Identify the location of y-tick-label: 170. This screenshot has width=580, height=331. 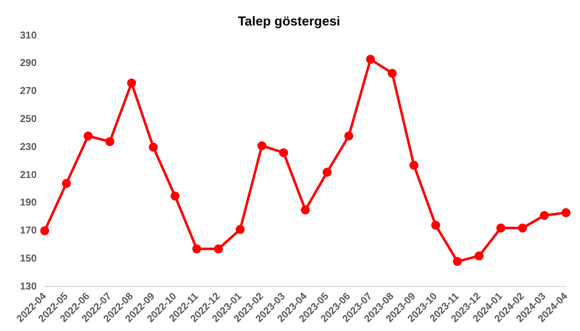
(29, 231).